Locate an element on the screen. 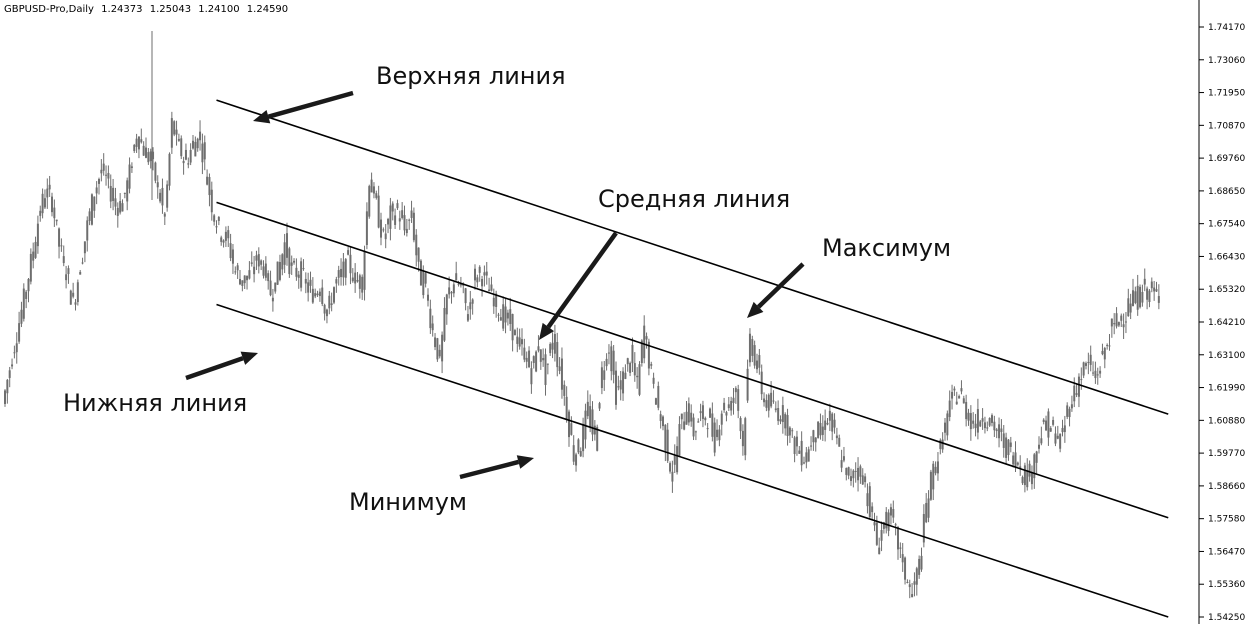 The height and width of the screenshot is (624, 1245). price-tick-label: 1.65320 is located at coordinates (1226, 290).